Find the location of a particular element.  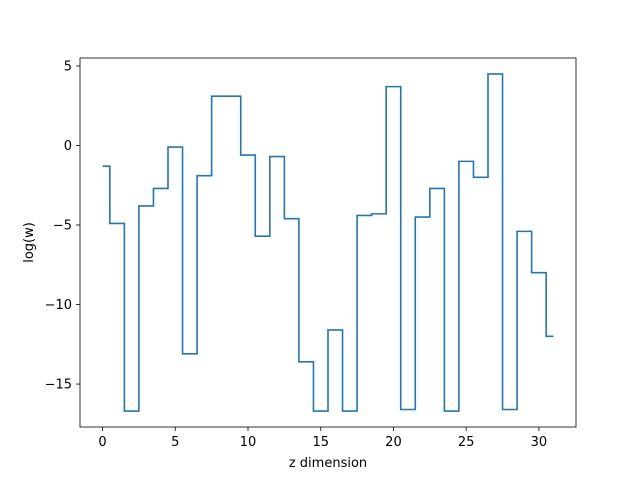

x-axis: 0 5 10 15 20 25 30 is located at coordinates (322, 438).